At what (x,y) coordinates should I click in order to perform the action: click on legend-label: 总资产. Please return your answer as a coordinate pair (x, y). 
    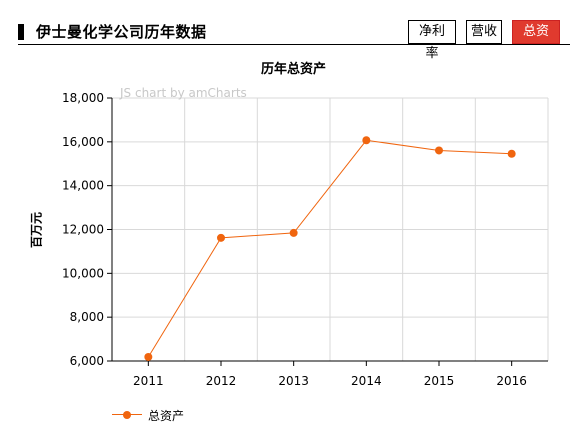
    Looking at the image, I should click on (166, 415).